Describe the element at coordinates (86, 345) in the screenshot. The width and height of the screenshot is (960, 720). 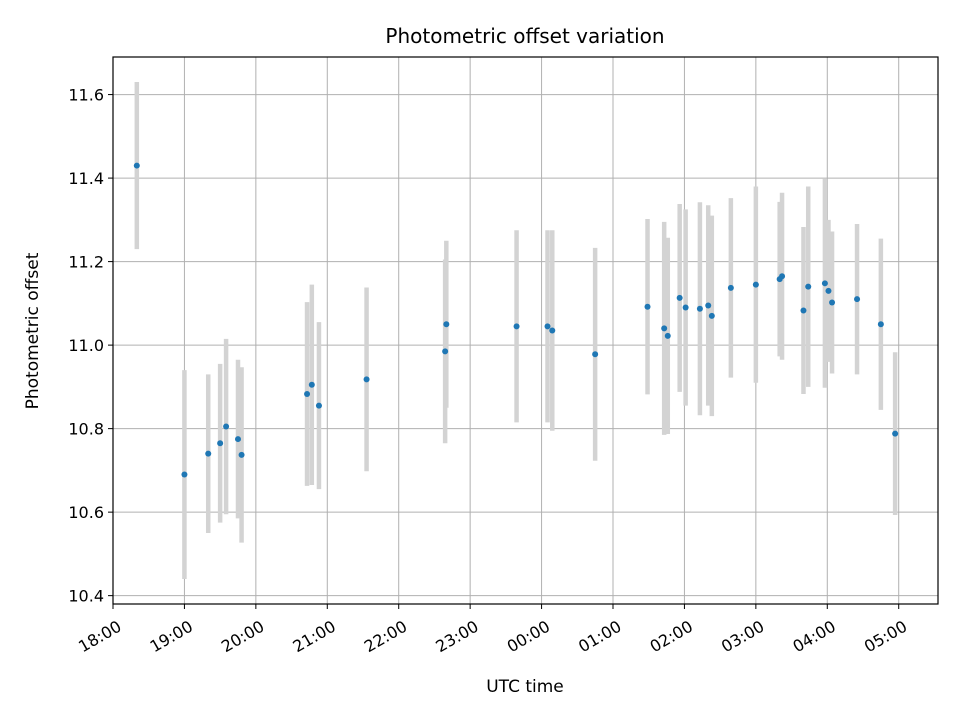
I see `y-tick-label: 11.0` at that location.